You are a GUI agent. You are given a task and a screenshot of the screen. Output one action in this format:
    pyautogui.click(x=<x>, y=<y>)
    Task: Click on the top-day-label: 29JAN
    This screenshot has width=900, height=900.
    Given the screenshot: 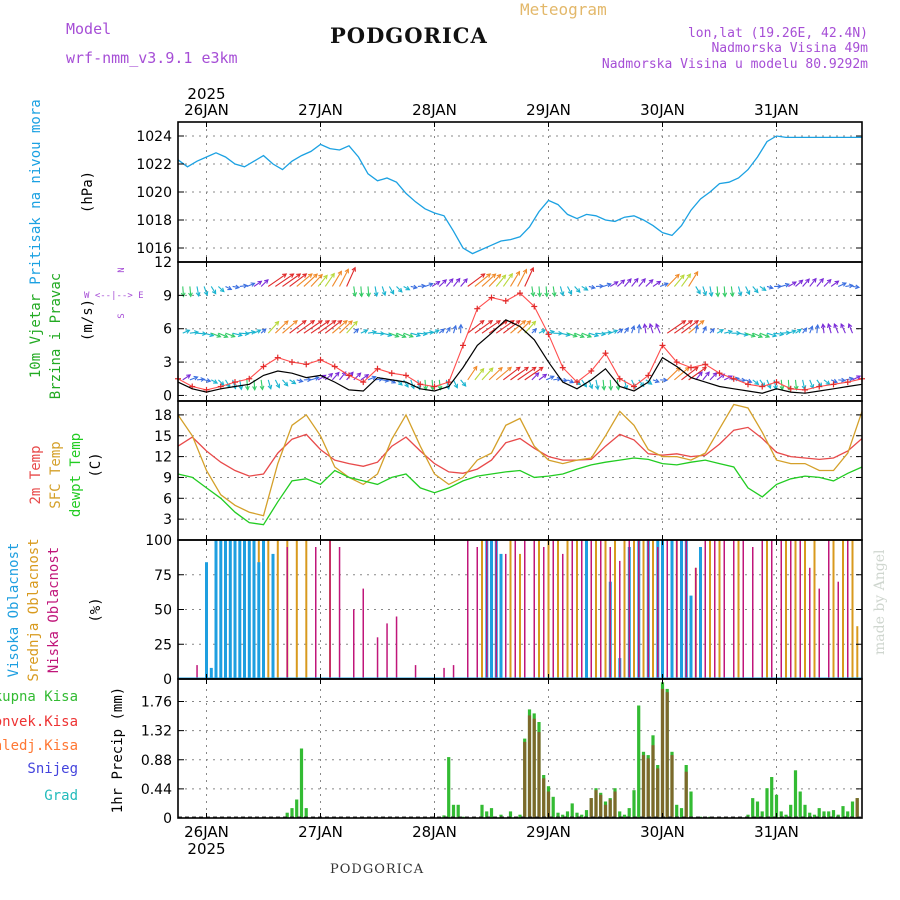 What is the action you would take?
    pyautogui.click(x=548, y=110)
    